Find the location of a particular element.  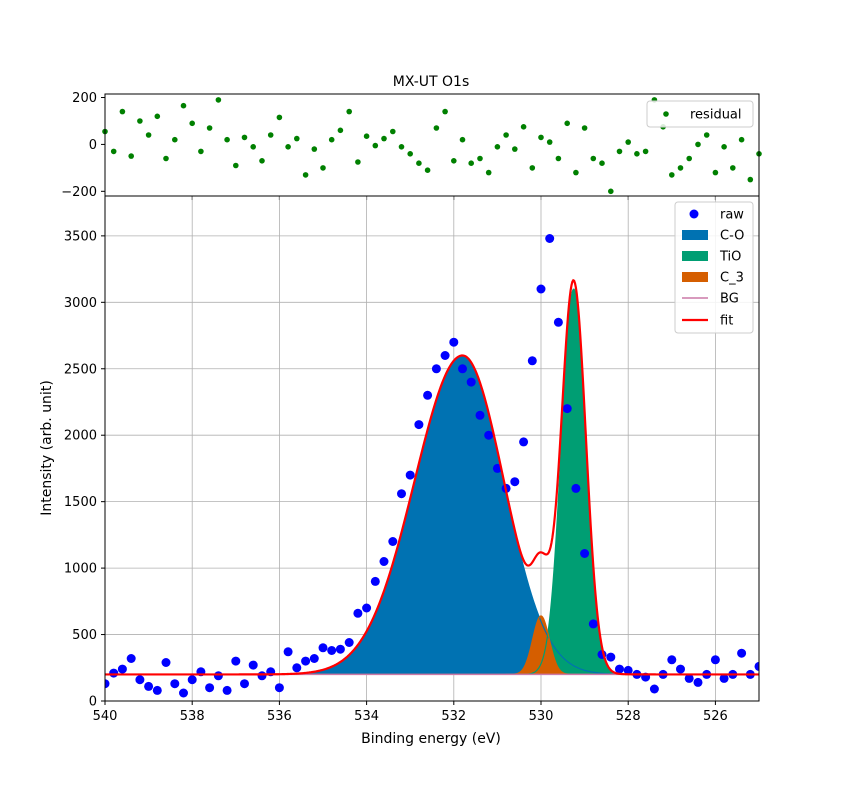

legend-swatch-tio is located at coordinates (695, 256).